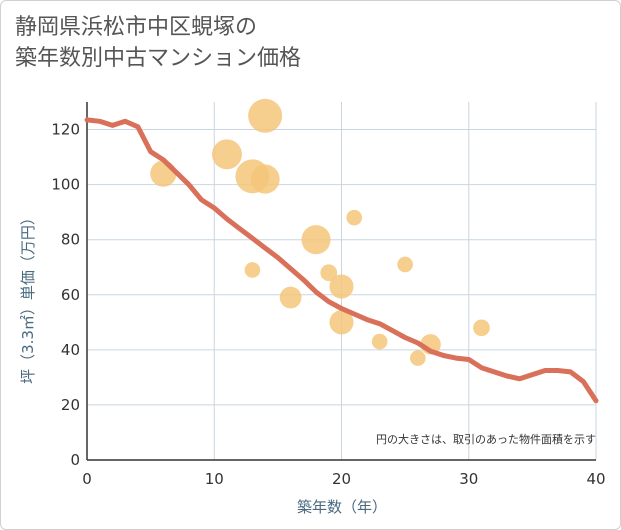 The image size is (621, 530). I want to click on y-tick-label: 100, so click(65, 185).